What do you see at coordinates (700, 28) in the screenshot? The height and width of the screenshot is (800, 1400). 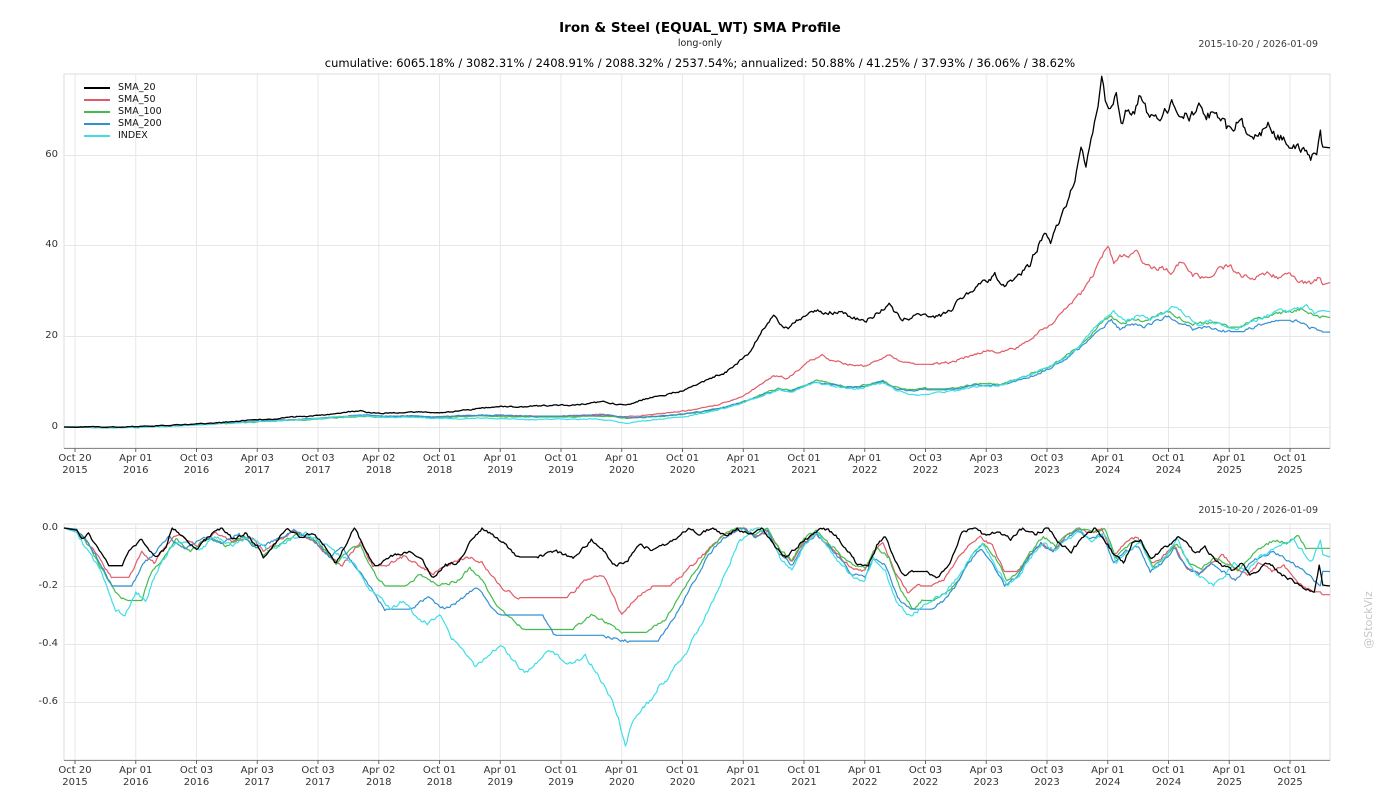 I see `page-title: Iron & Steel (EQUAL_WT) SMA Profile` at bounding box center [700, 28].